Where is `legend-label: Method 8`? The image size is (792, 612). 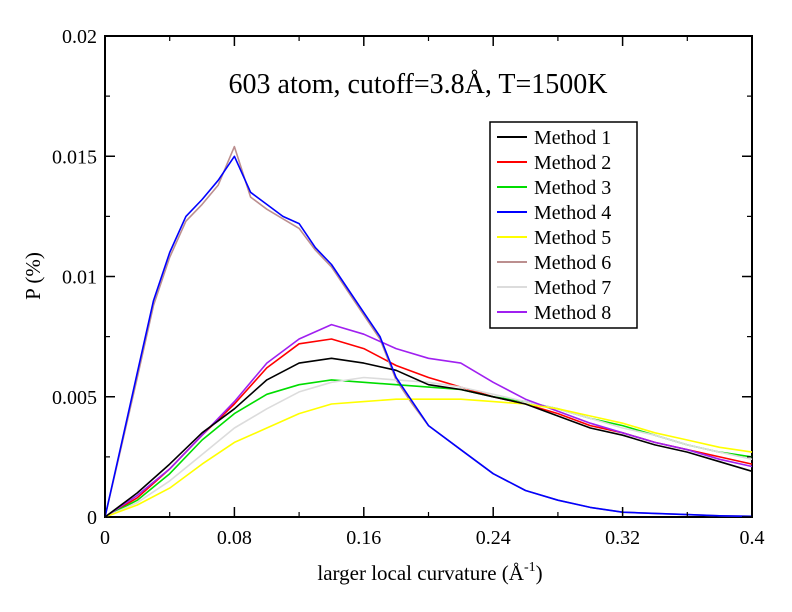
legend-label: Method 8 is located at coordinates (572, 313).